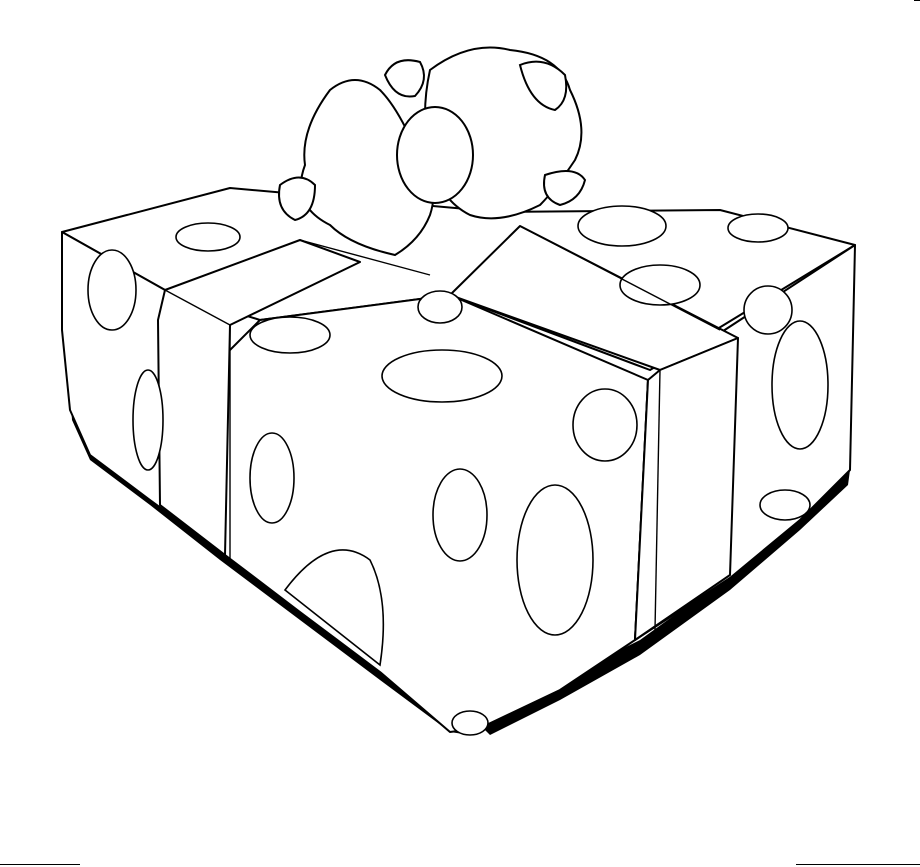 The height and width of the screenshot is (867, 920). I want to click on bow, so click(432, 151).